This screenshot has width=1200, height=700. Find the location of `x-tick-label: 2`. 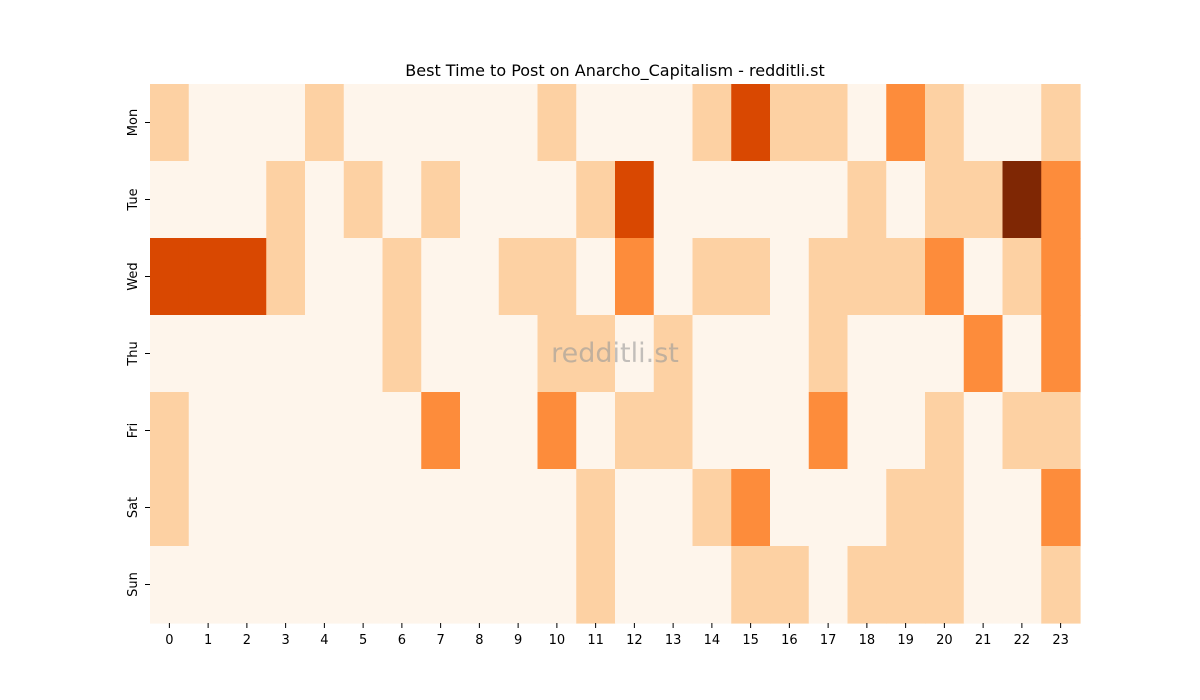

x-tick-label: 2 is located at coordinates (247, 640).